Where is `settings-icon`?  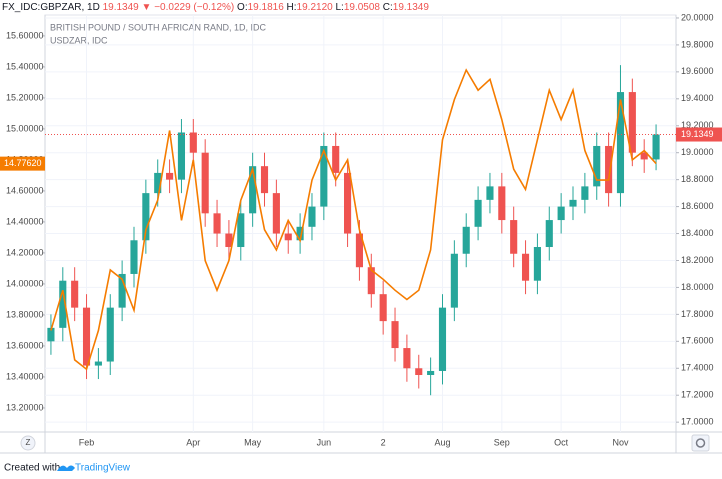 settings-icon is located at coordinates (700, 443).